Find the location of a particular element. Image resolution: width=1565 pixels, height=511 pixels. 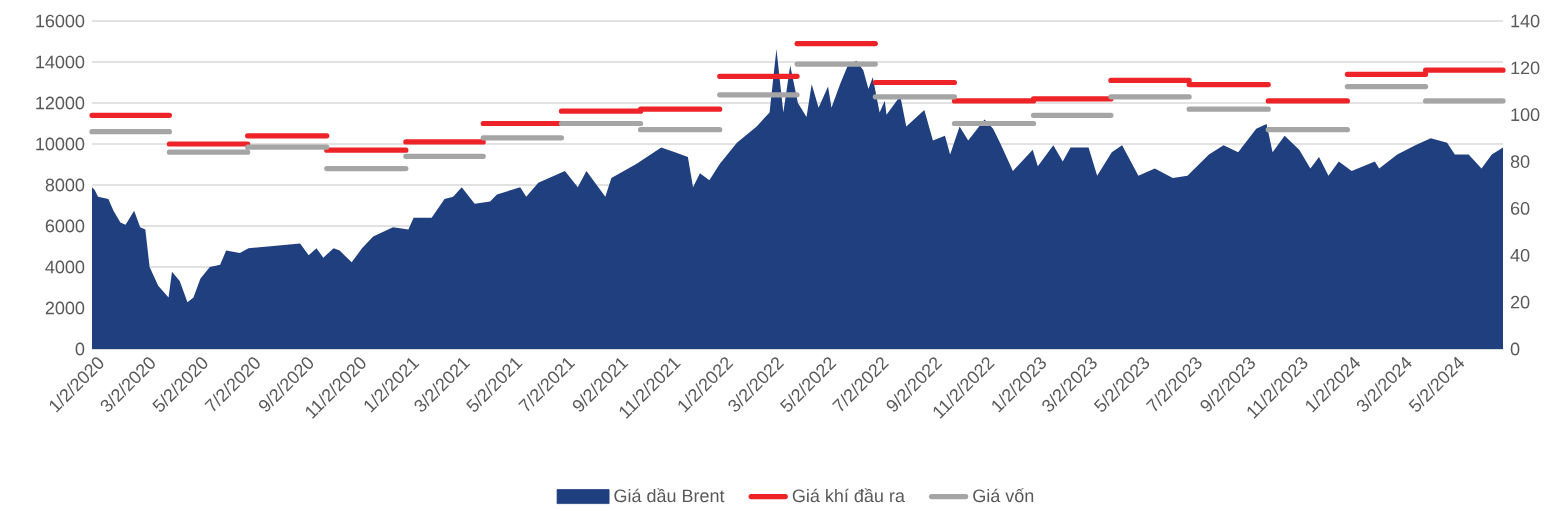

y2-tick-label: 120 is located at coordinates (1525, 68).